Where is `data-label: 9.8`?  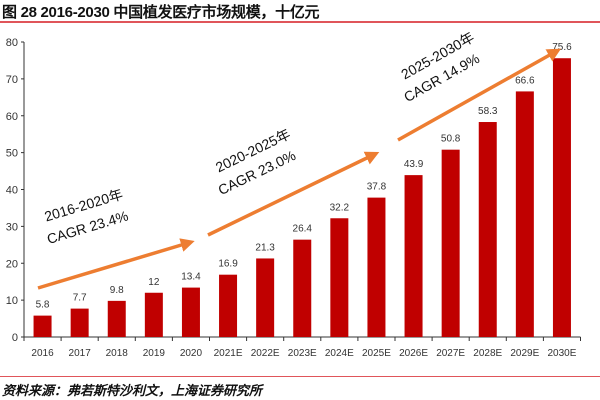 data-label: 9.8 is located at coordinates (117, 290).